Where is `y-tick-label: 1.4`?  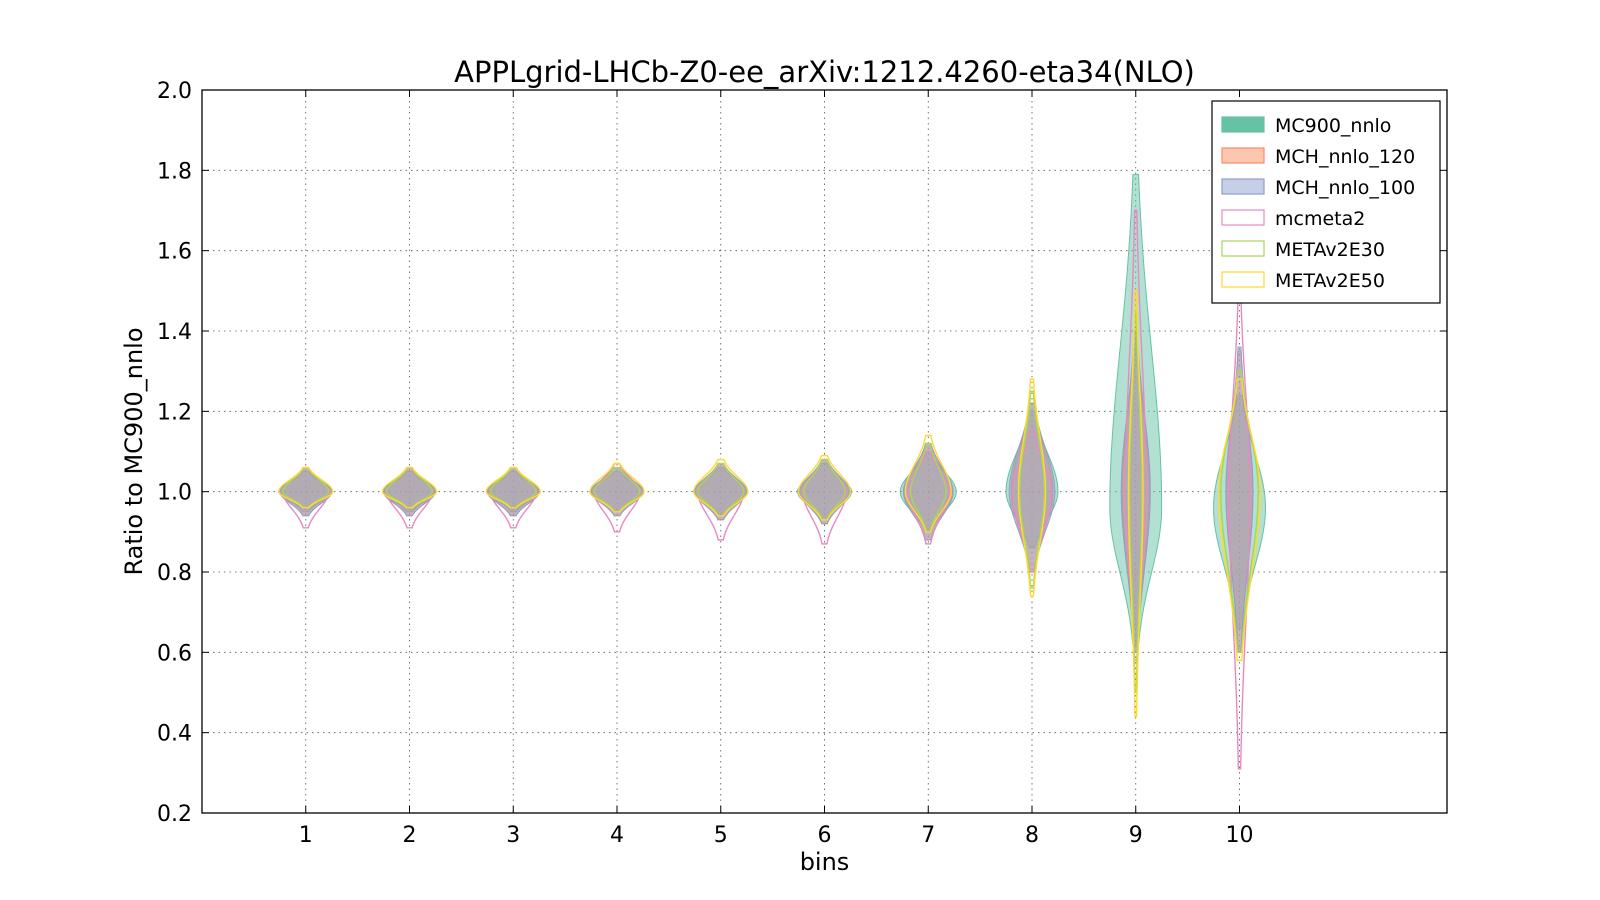 y-tick-label: 1.4 is located at coordinates (174, 332).